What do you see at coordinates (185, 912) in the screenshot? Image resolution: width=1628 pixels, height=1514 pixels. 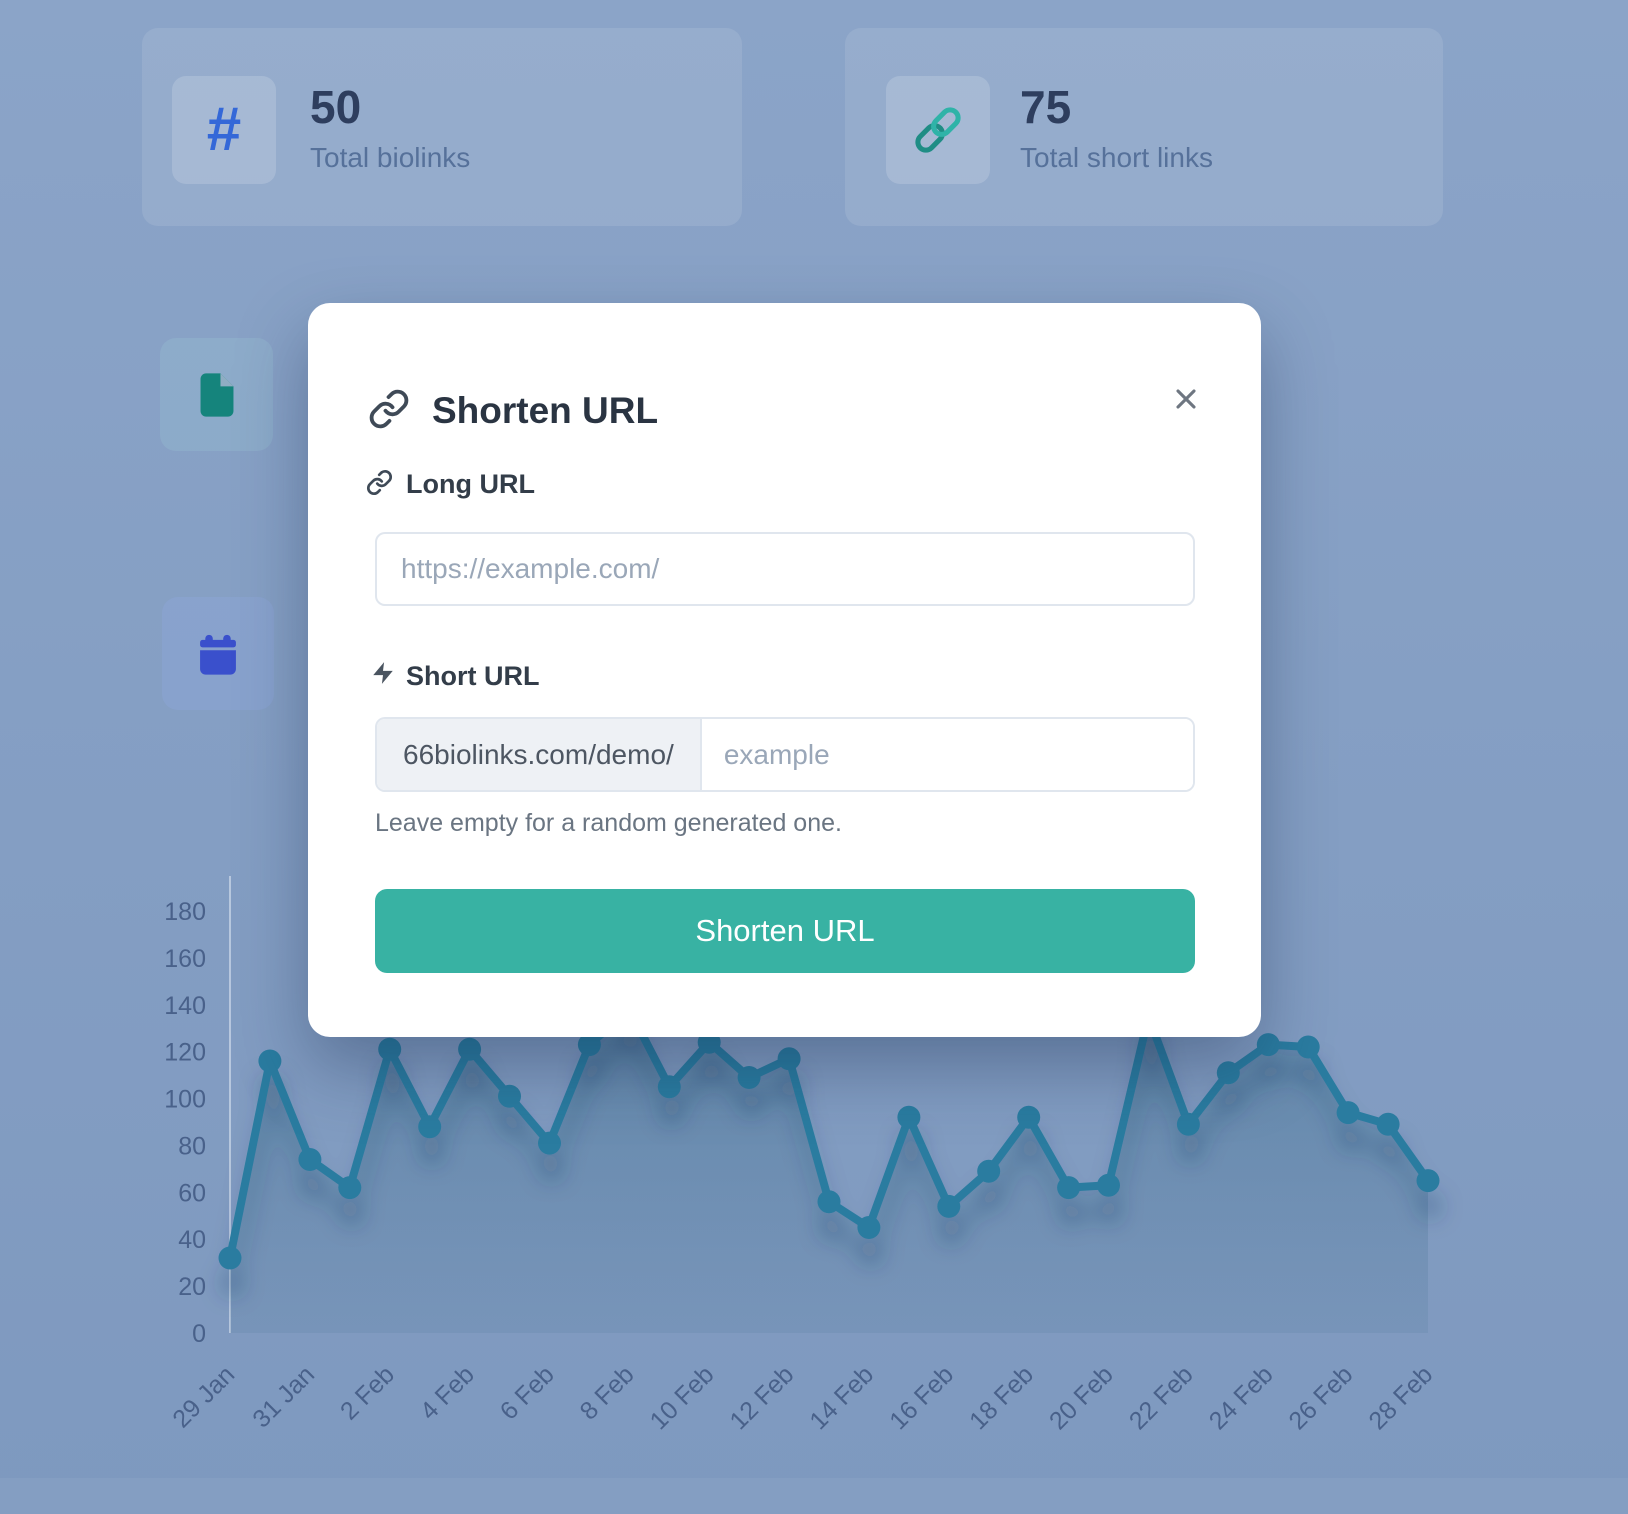 I see `svg-text: 180` at bounding box center [185, 912].